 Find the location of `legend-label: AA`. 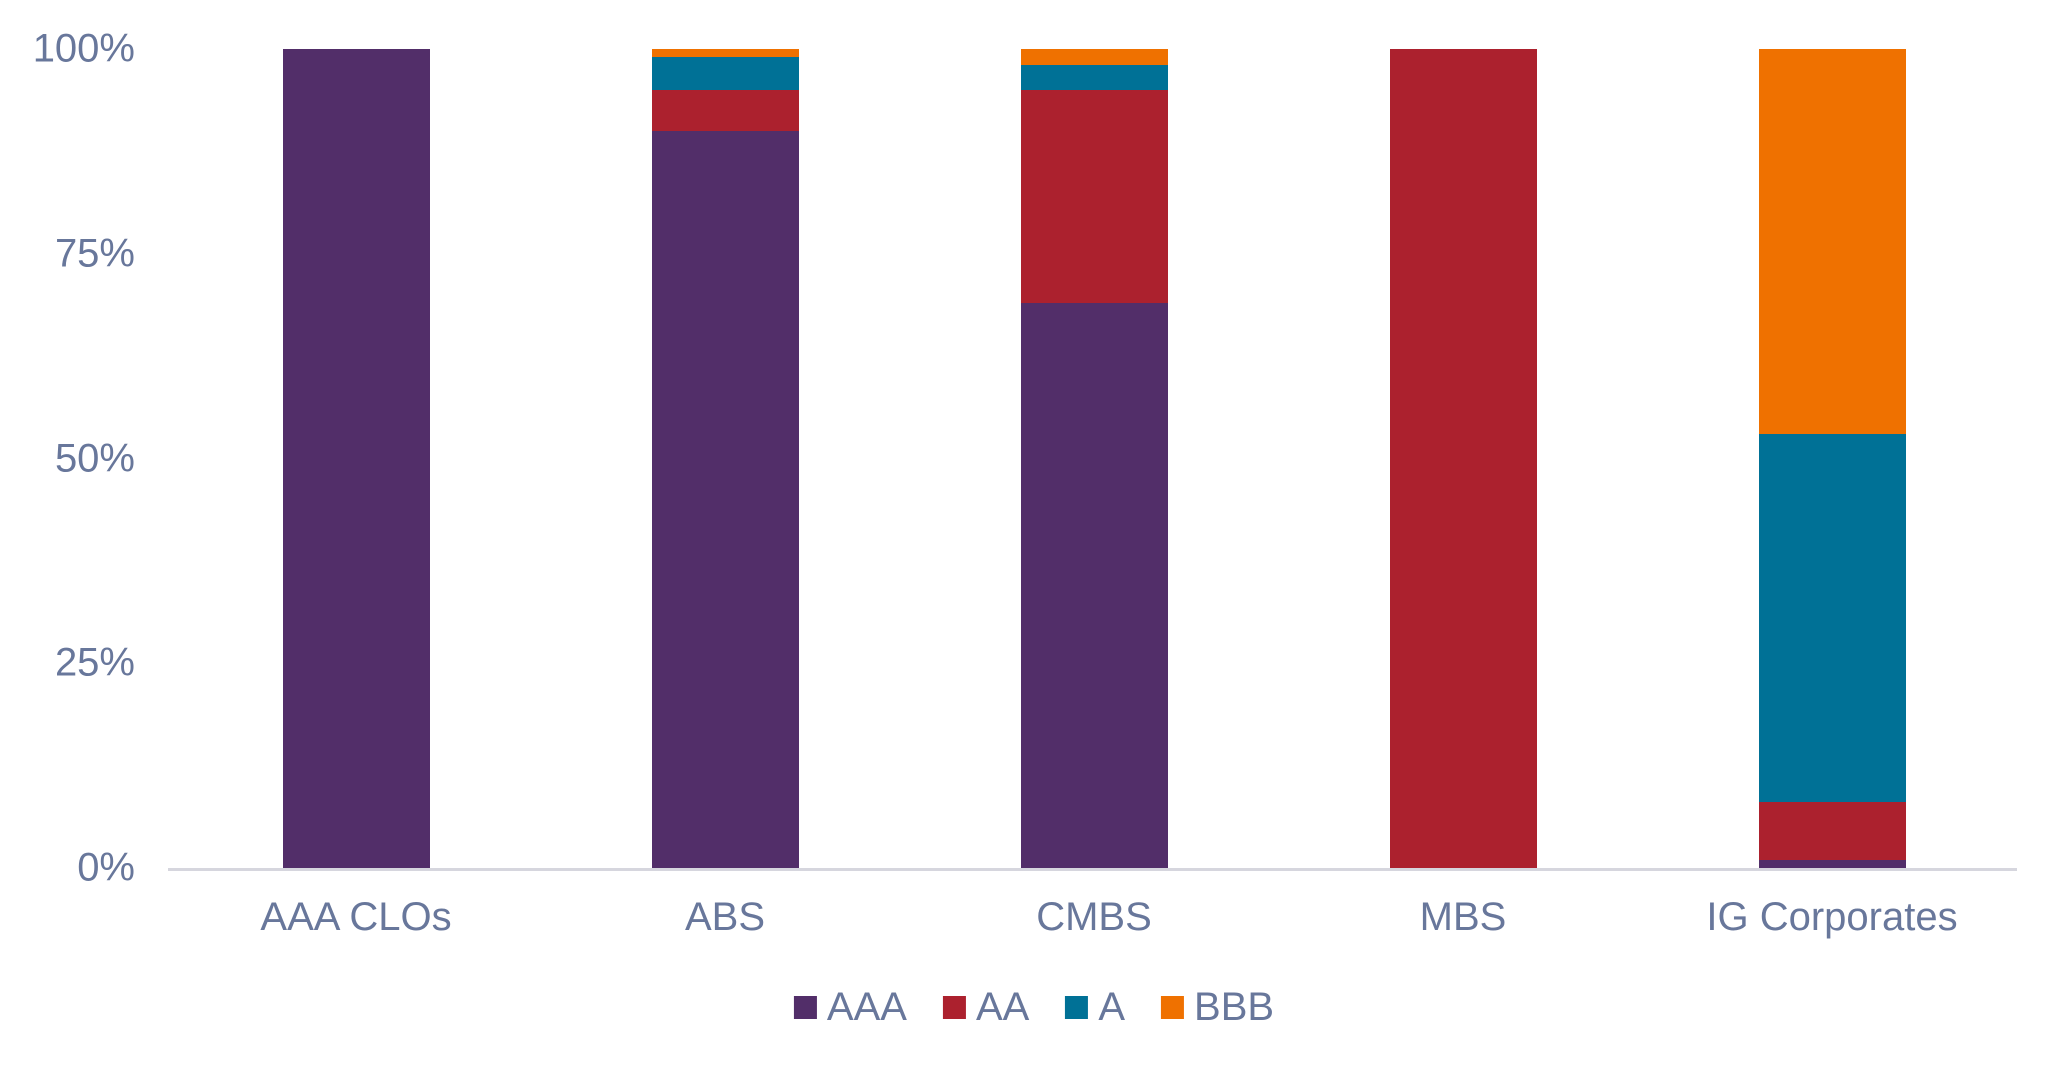

legend-label: AA is located at coordinates (1002, 1007).